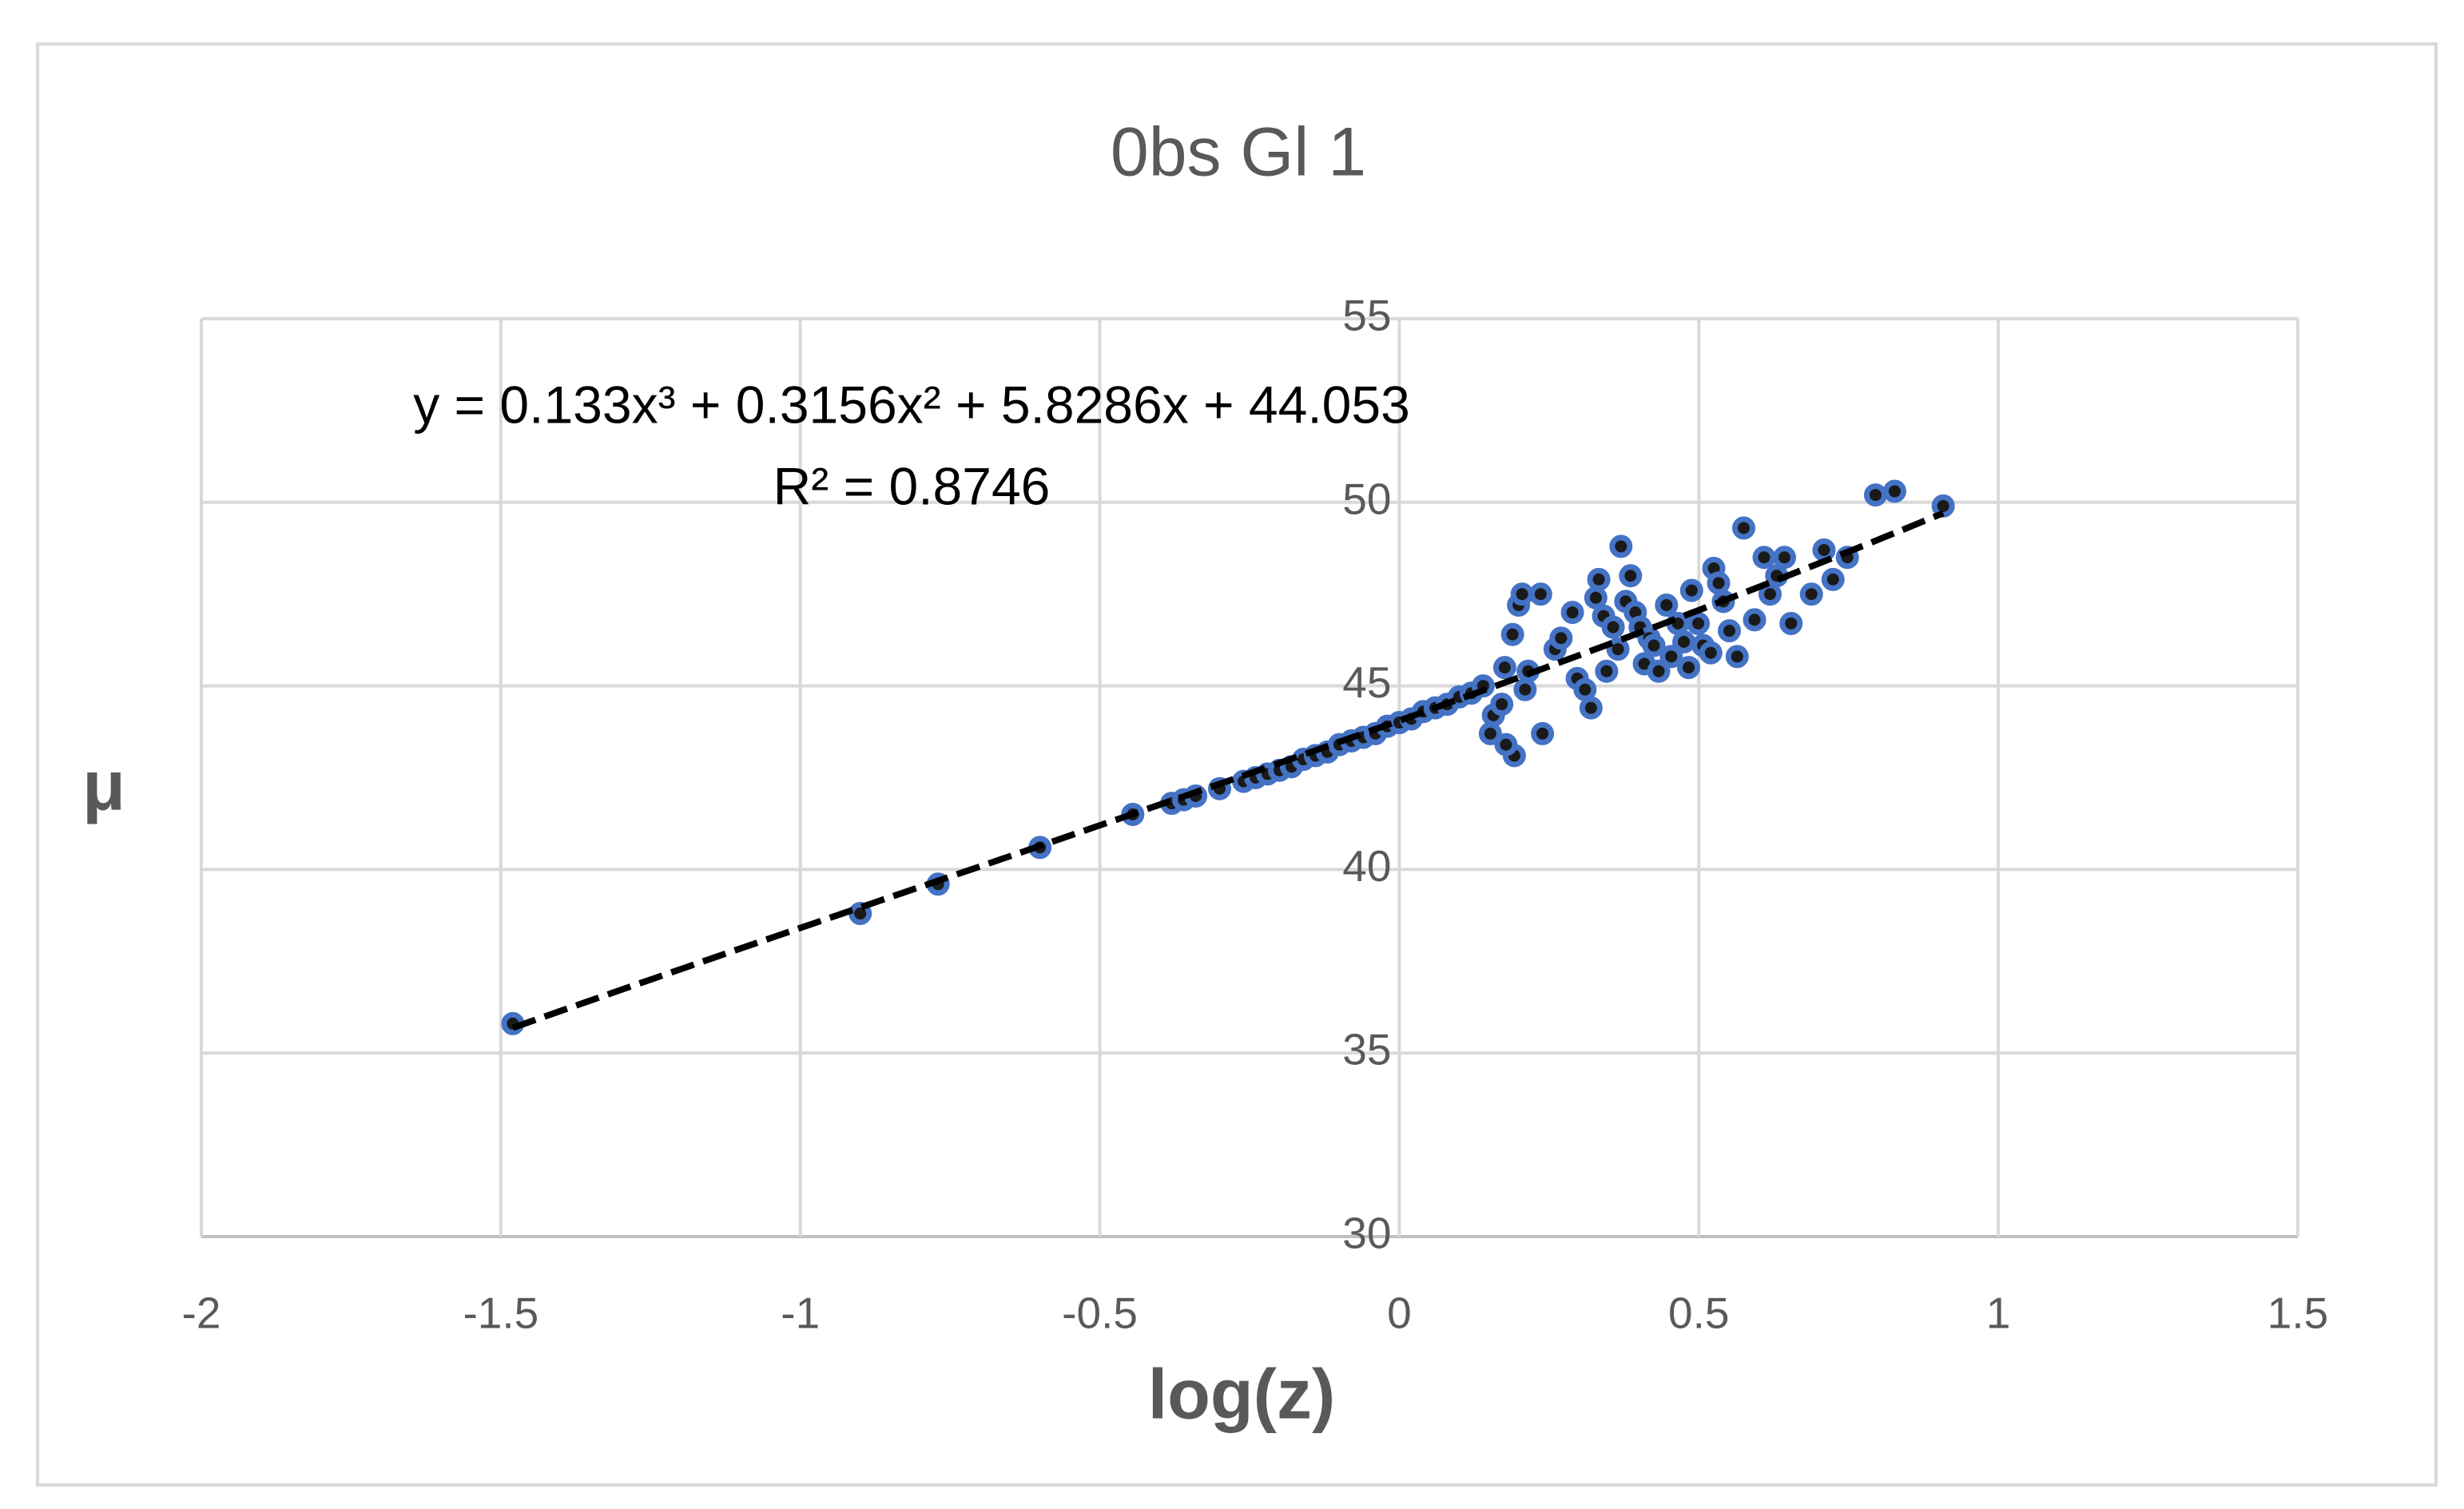  Describe the element at coordinates (801, 1313) in the screenshot. I see `x-tick-label: -1` at that location.